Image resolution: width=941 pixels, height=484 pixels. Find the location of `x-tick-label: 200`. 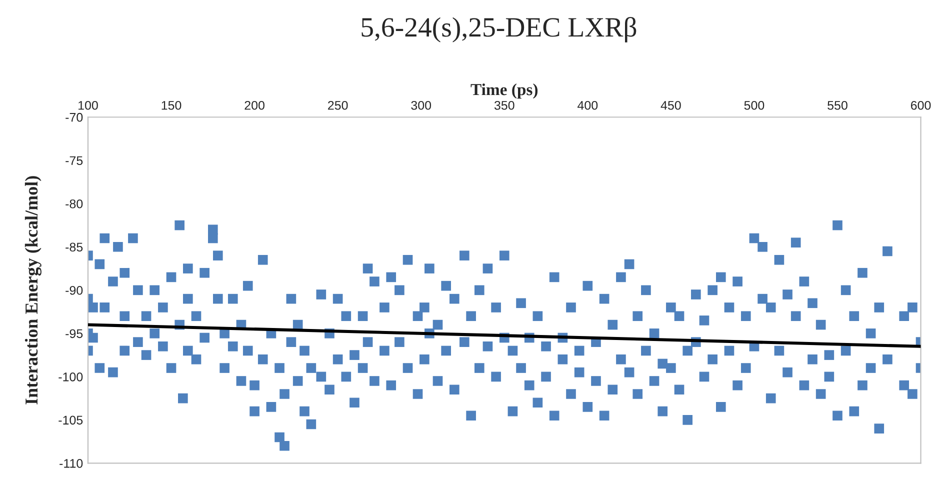

x-tick-label: 200 is located at coordinates (254, 105).